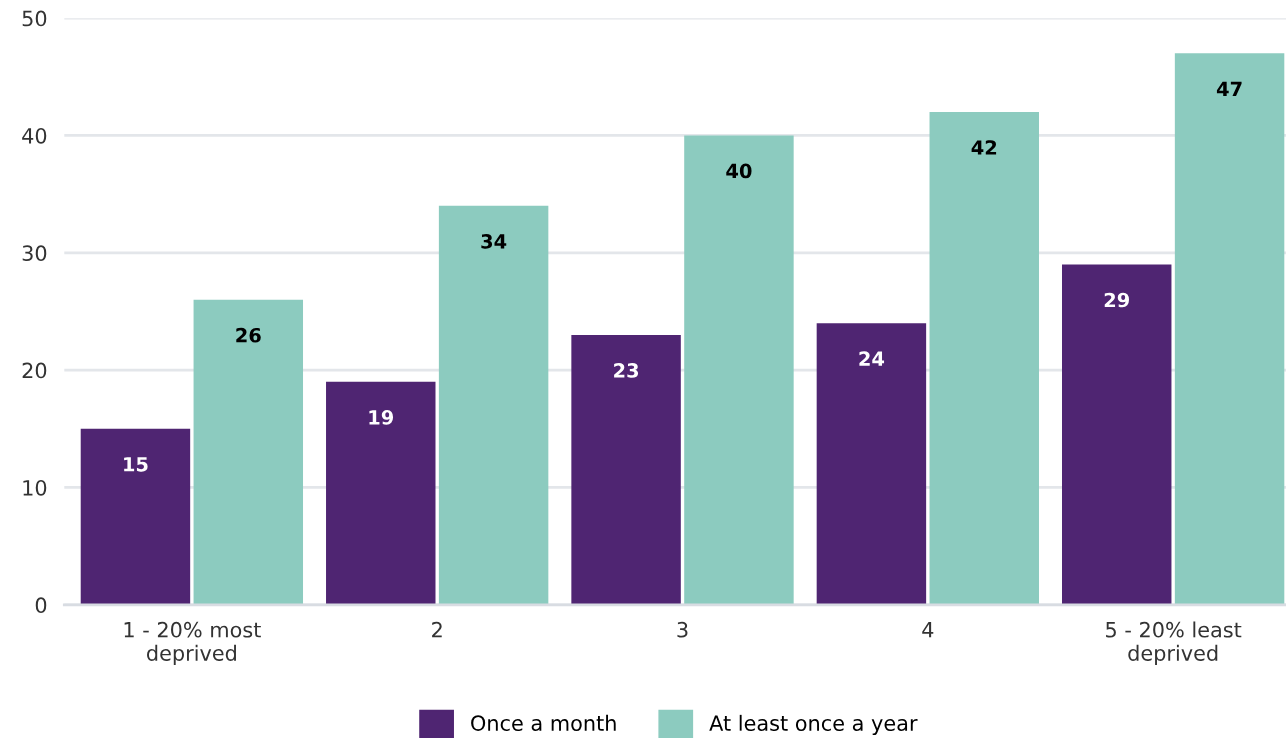  I want to click on data-label: 34, so click(494, 241).